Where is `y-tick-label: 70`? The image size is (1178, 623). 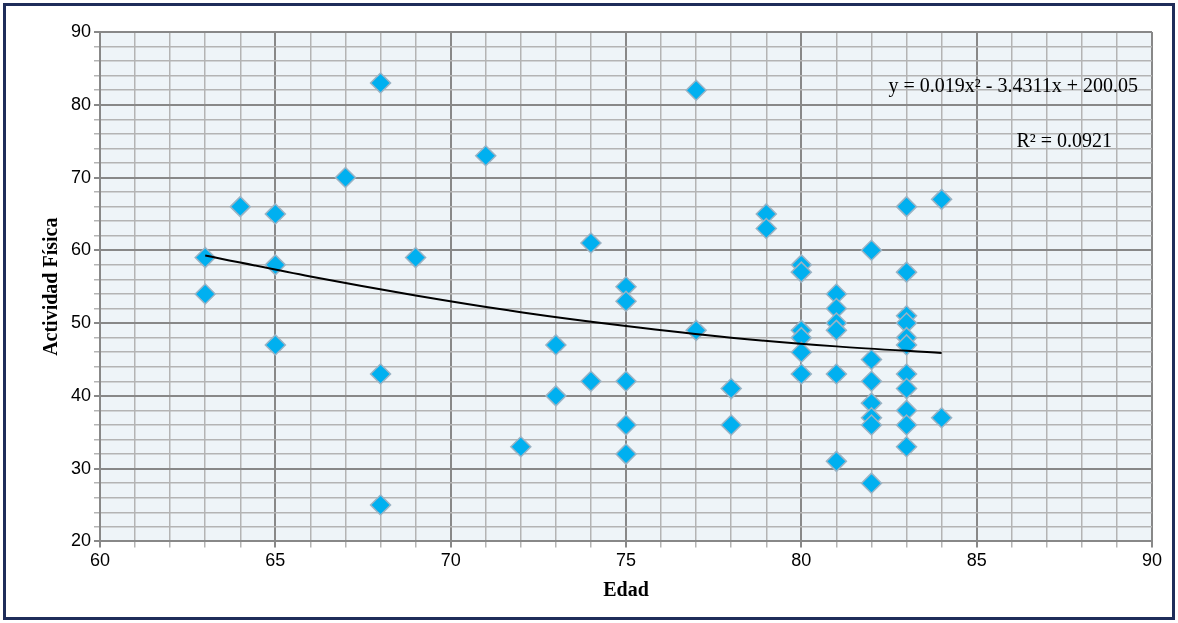 y-tick-label: 70 is located at coordinates (81, 176).